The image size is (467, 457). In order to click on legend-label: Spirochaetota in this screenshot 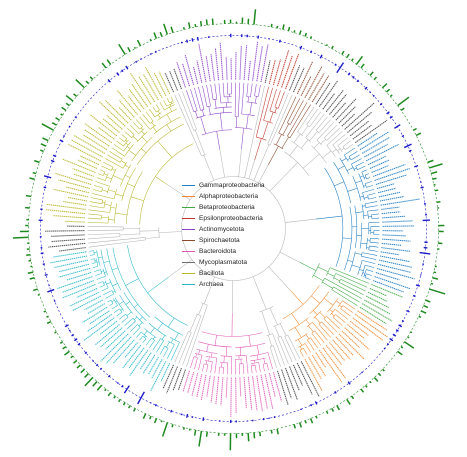, I will do `click(219, 240)`.